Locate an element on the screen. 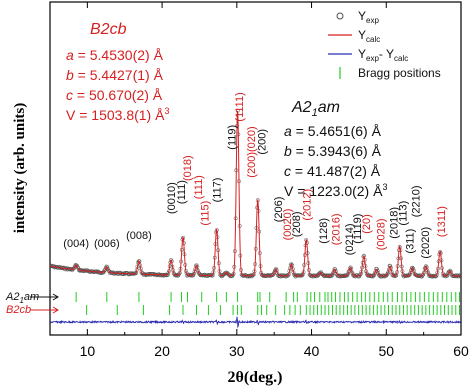  peak-label: (2016) is located at coordinates (337, 230).